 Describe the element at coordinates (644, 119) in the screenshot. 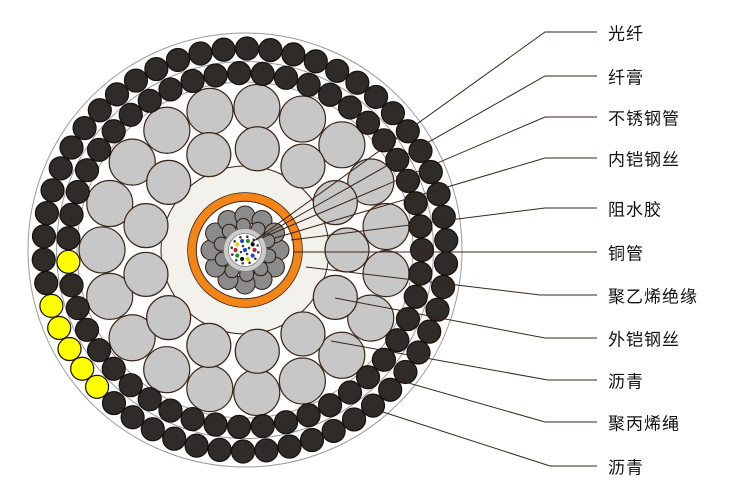

I see `label-stainless-steel-tube: 不锈钢管` at that location.